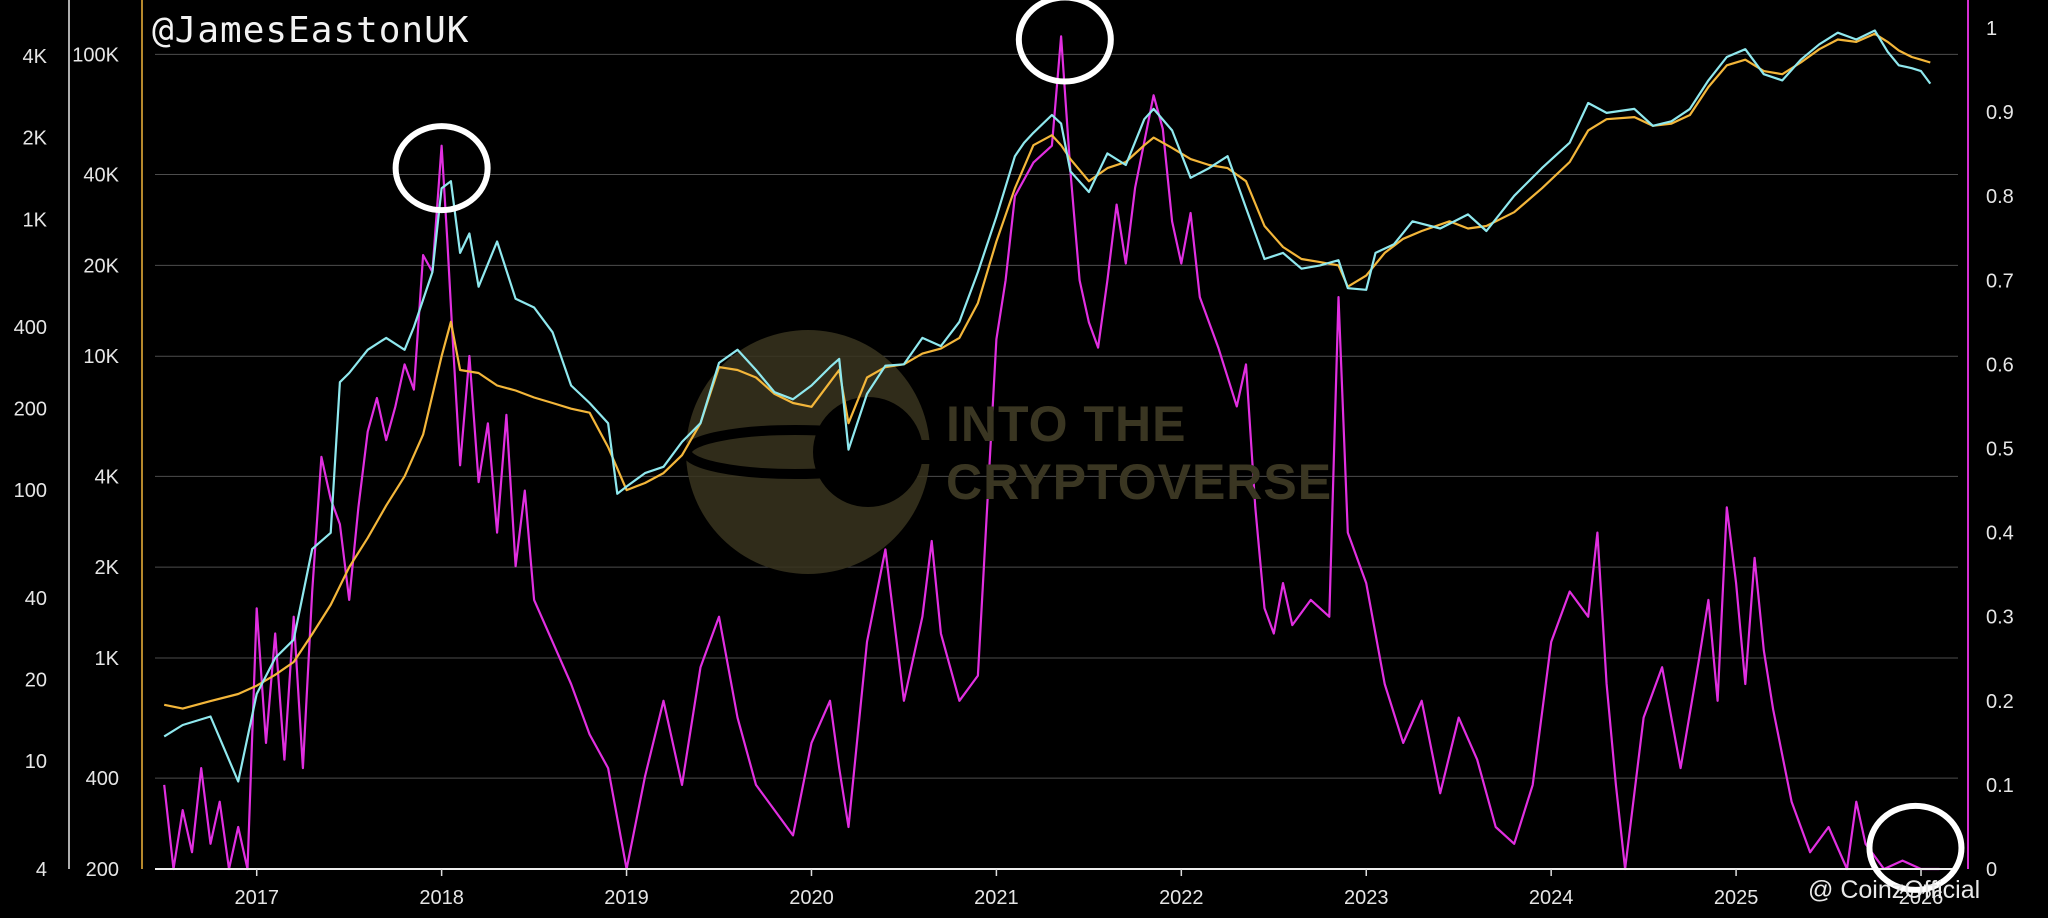  I want to click on x-tick-label: 2019, so click(626, 898).